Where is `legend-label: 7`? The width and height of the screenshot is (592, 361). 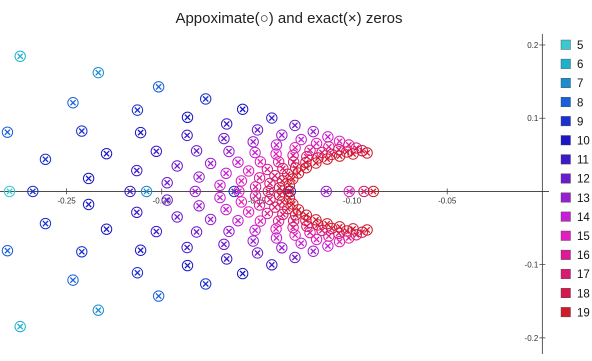 legend-label: 7 is located at coordinates (580, 84).